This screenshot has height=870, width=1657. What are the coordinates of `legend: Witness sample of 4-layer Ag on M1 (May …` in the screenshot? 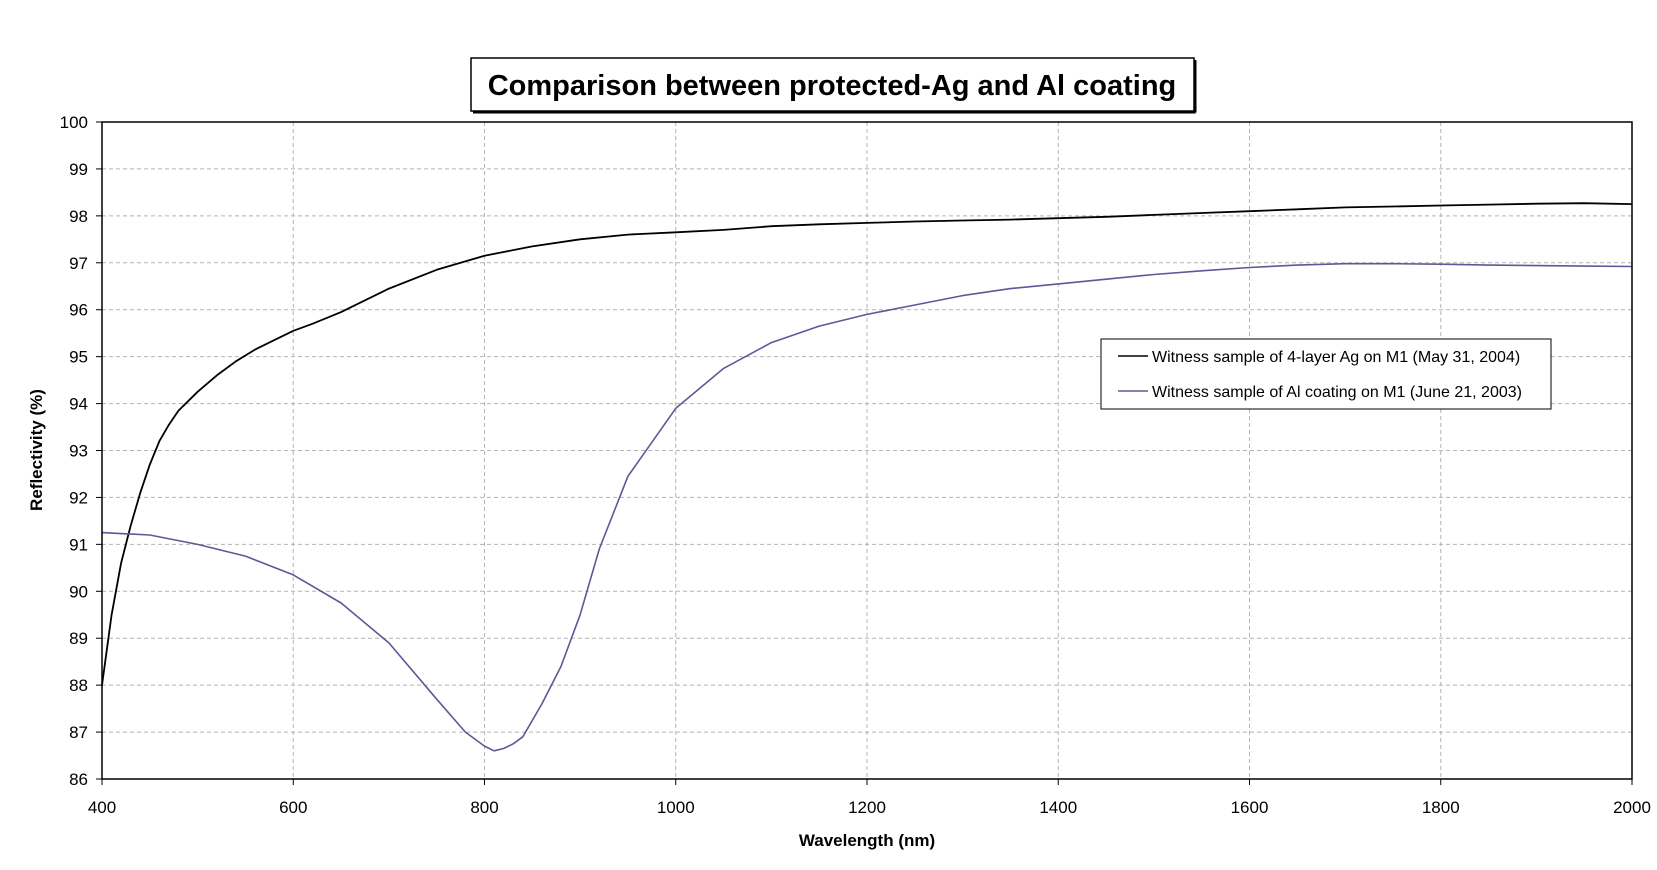 It's located at (1326, 374).